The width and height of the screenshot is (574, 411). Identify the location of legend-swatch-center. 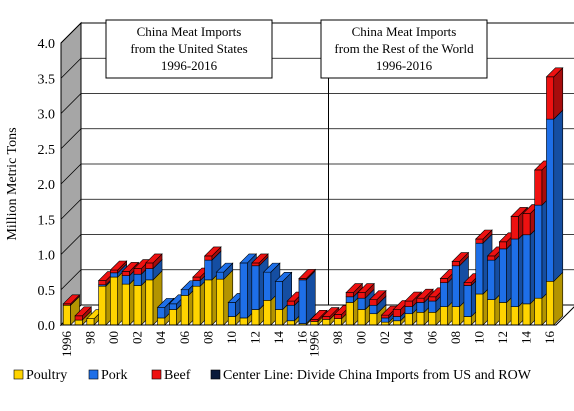
(215, 374).